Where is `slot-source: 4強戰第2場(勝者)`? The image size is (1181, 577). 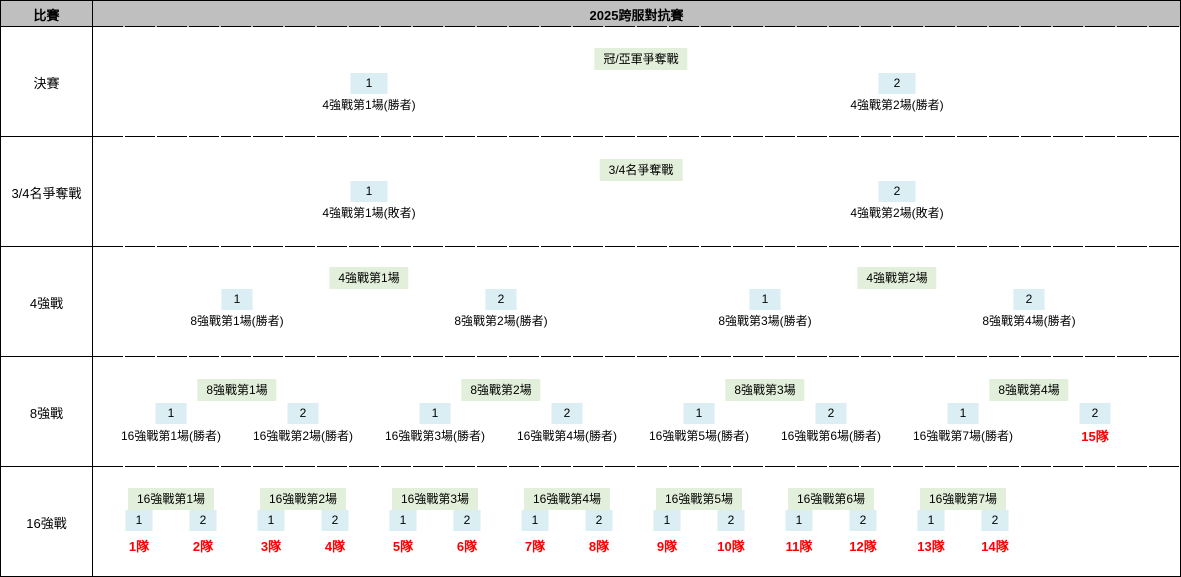
slot-source: 4強戰第2場(勝者) is located at coordinates (897, 105).